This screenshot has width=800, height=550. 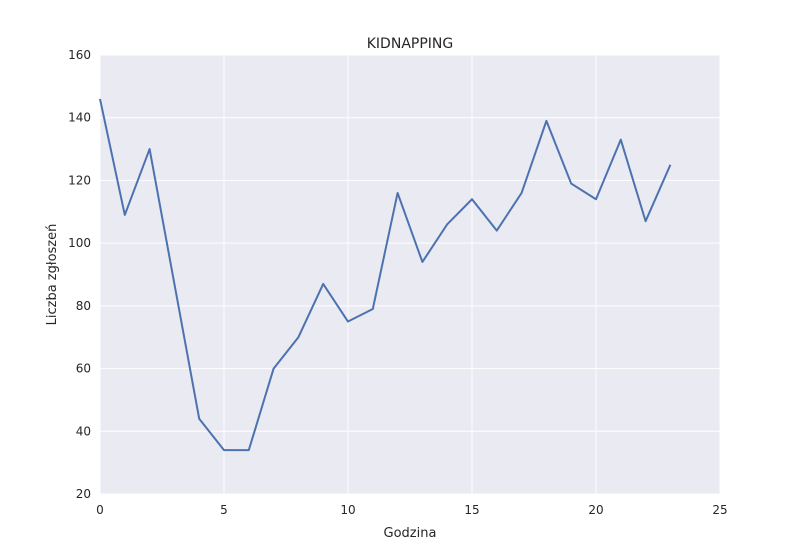 I want to click on x-tick-label: 0, so click(x=100, y=510).